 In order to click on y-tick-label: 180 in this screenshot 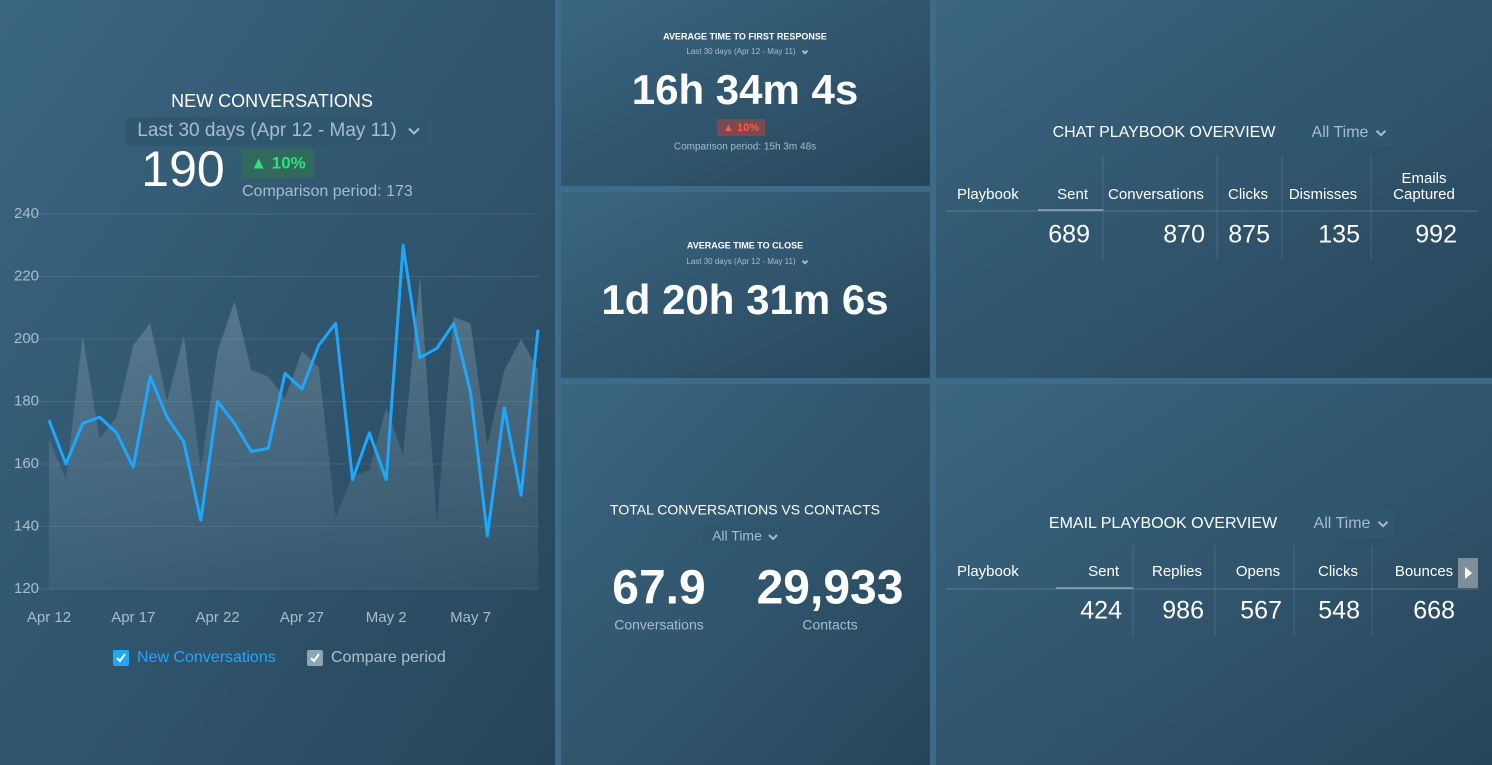, I will do `click(26, 400)`.